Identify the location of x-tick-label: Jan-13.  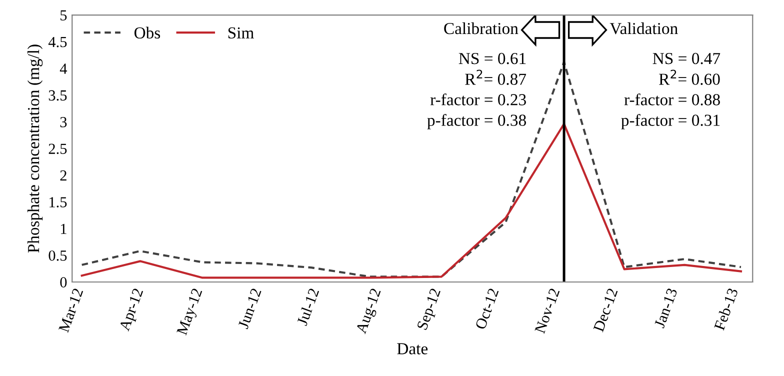
(666, 308).